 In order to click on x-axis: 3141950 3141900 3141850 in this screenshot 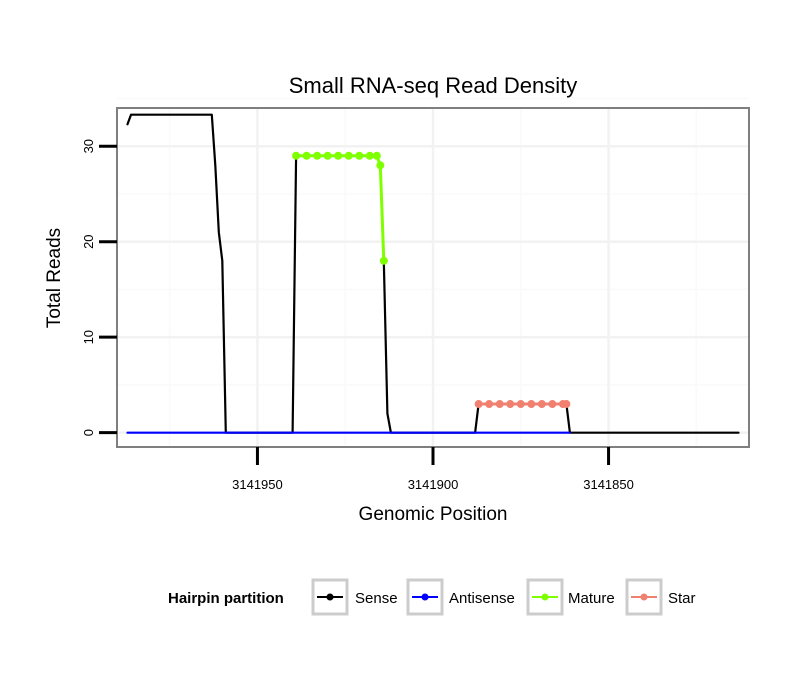, I will do `click(433, 469)`.